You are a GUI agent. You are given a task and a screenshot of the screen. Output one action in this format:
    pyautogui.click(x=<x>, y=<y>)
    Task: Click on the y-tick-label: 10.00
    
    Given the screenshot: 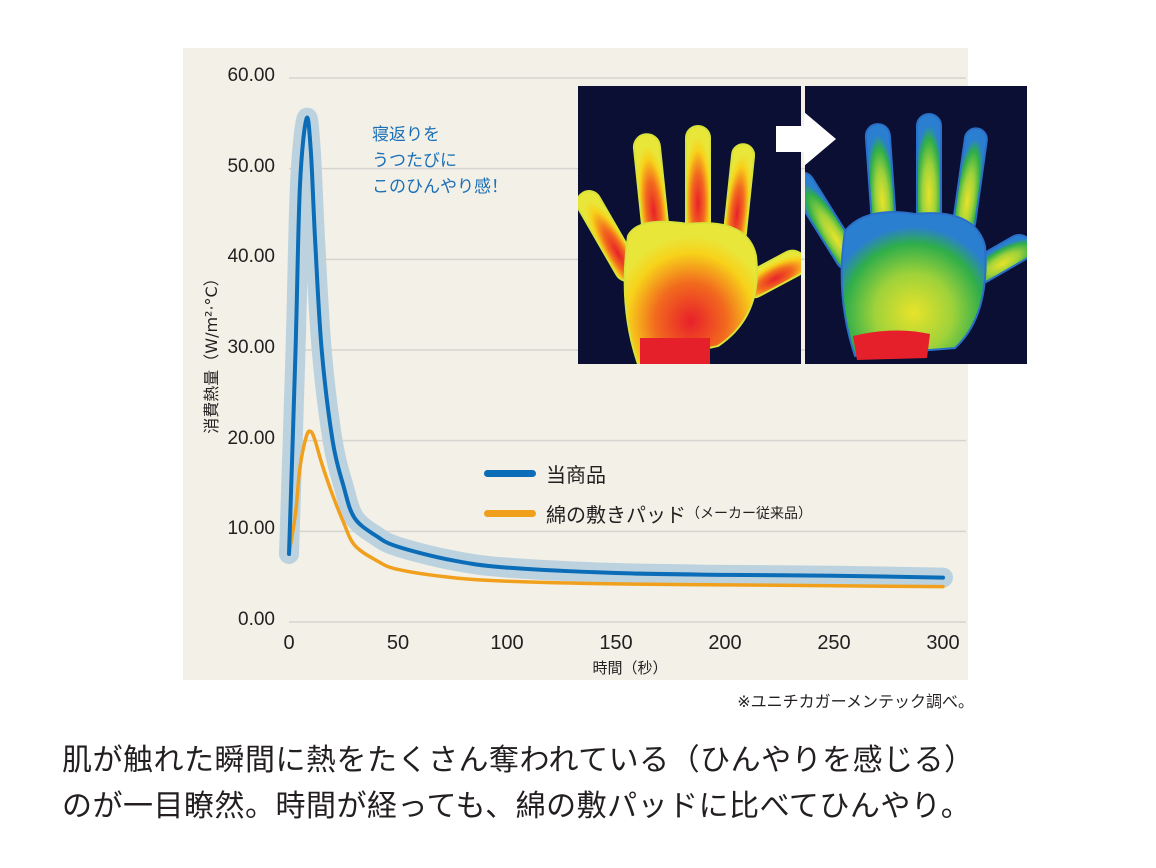 What is the action you would take?
    pyautogui.click(x=251, y=529)
    